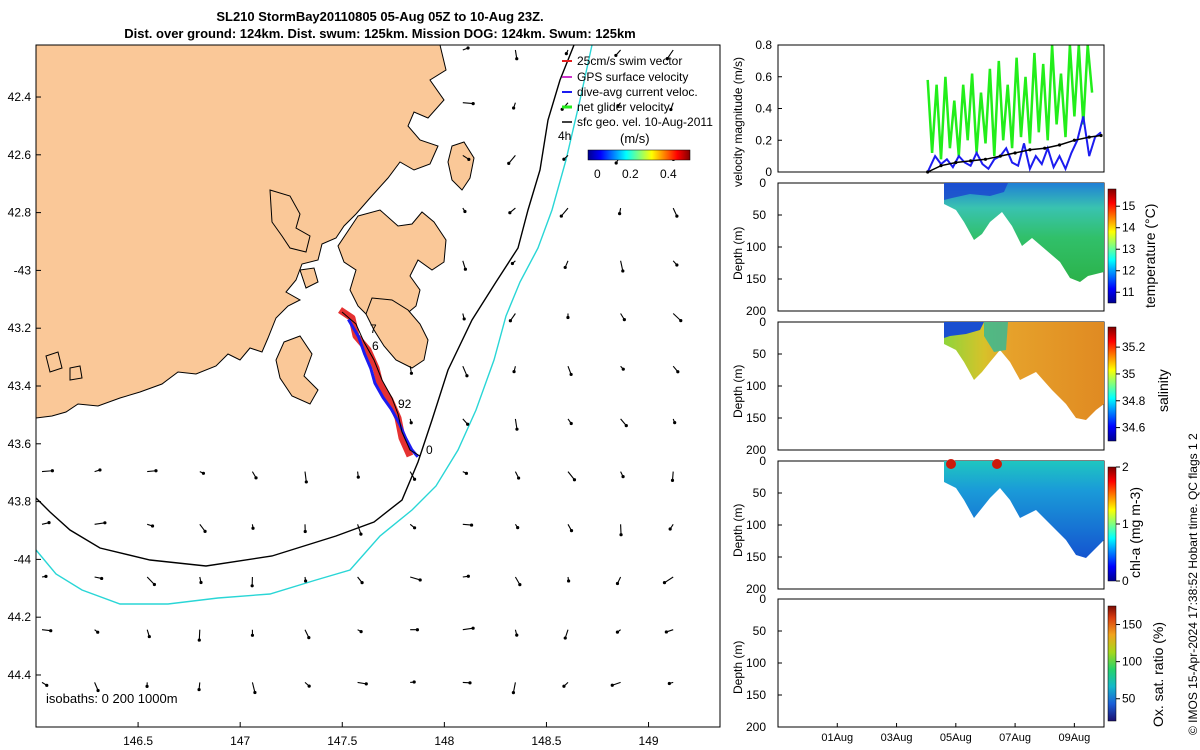  What do you see at coordinates (1158, 674) in the screenshot?
I see `oxygen-colorbar-label: Ox. sat. ratio (%)` at bounding box center [1158, 674].